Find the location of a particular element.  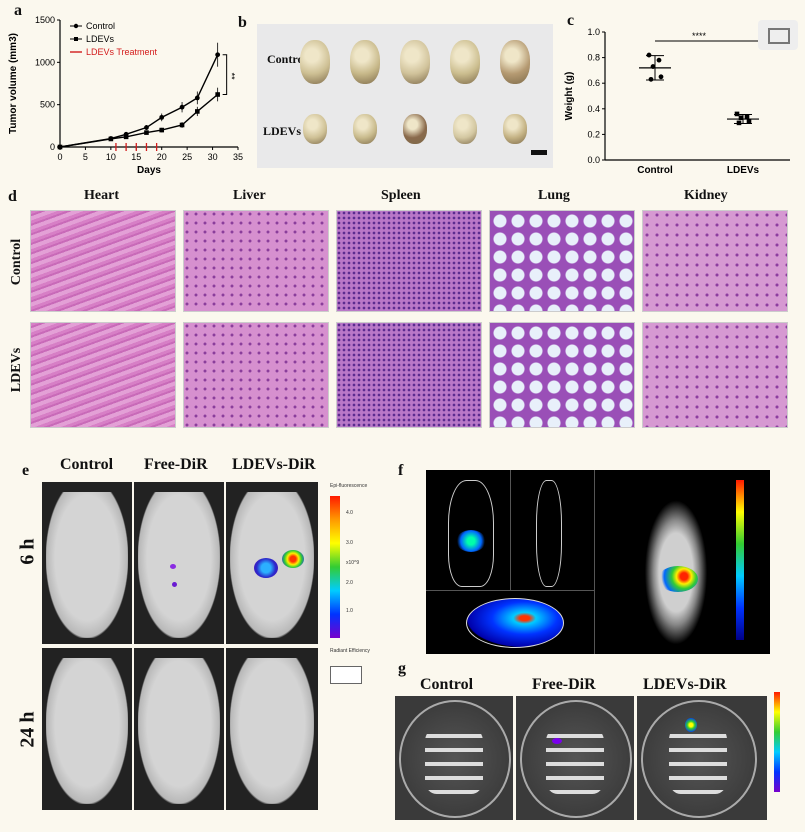

legend-marker-ldevs is located at coordinates (76, 39).